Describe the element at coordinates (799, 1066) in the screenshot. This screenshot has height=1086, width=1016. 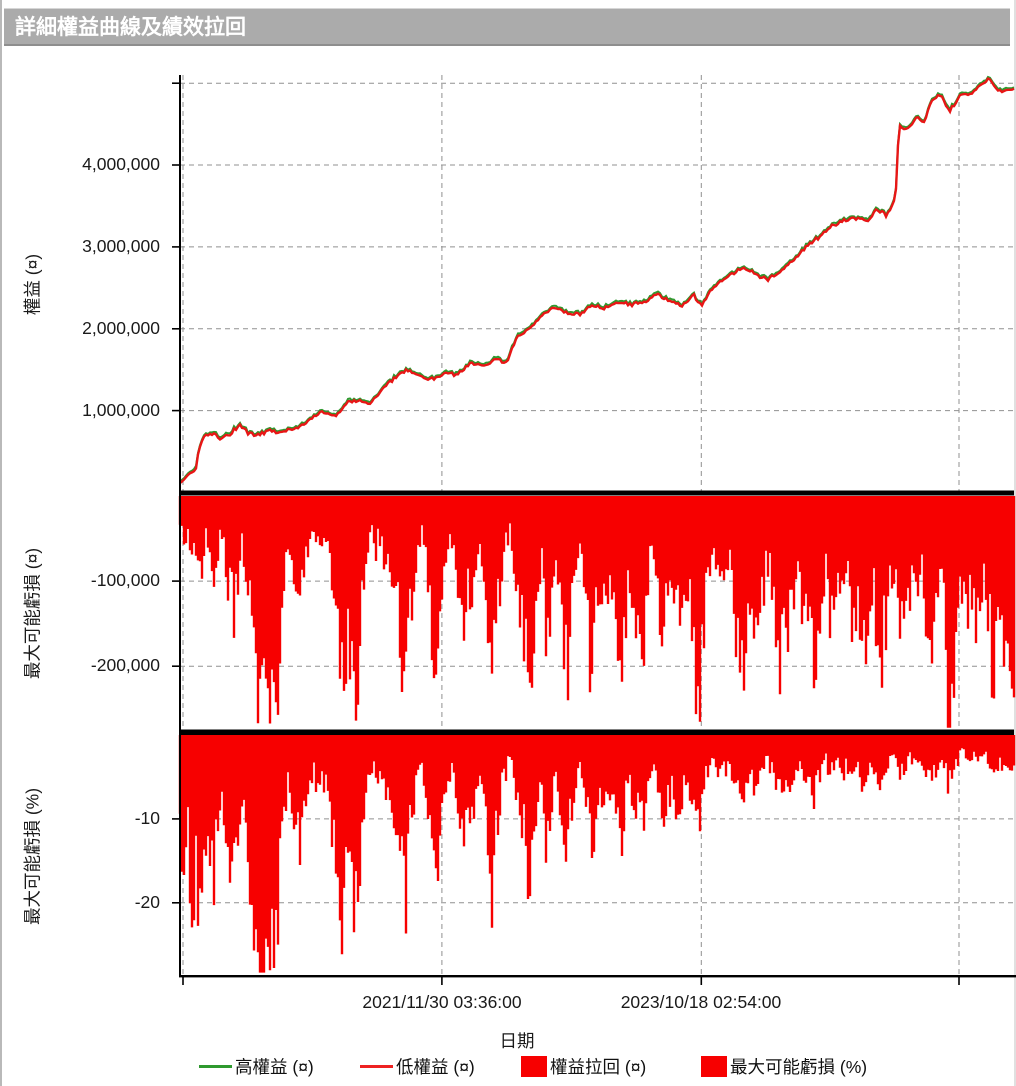
I see `legend-label-max-loss-pct: 最大可能虧損 (%)` at that location.